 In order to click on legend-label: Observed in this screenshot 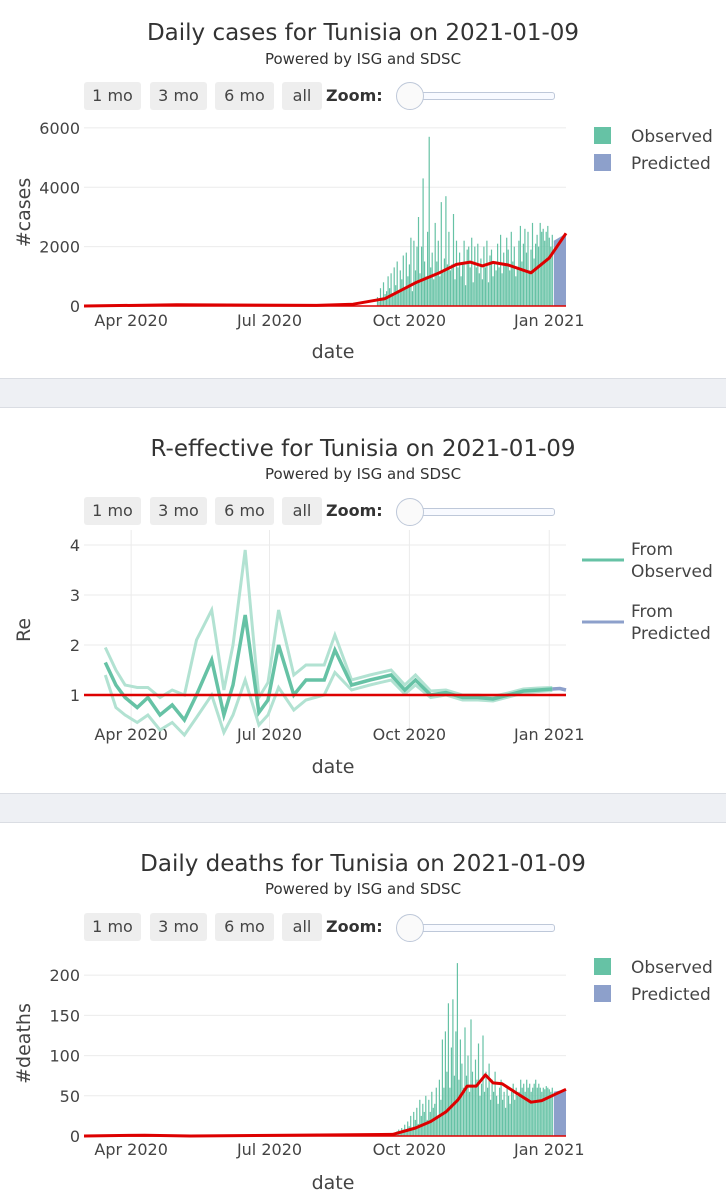, I will do `click(672, 137)`.